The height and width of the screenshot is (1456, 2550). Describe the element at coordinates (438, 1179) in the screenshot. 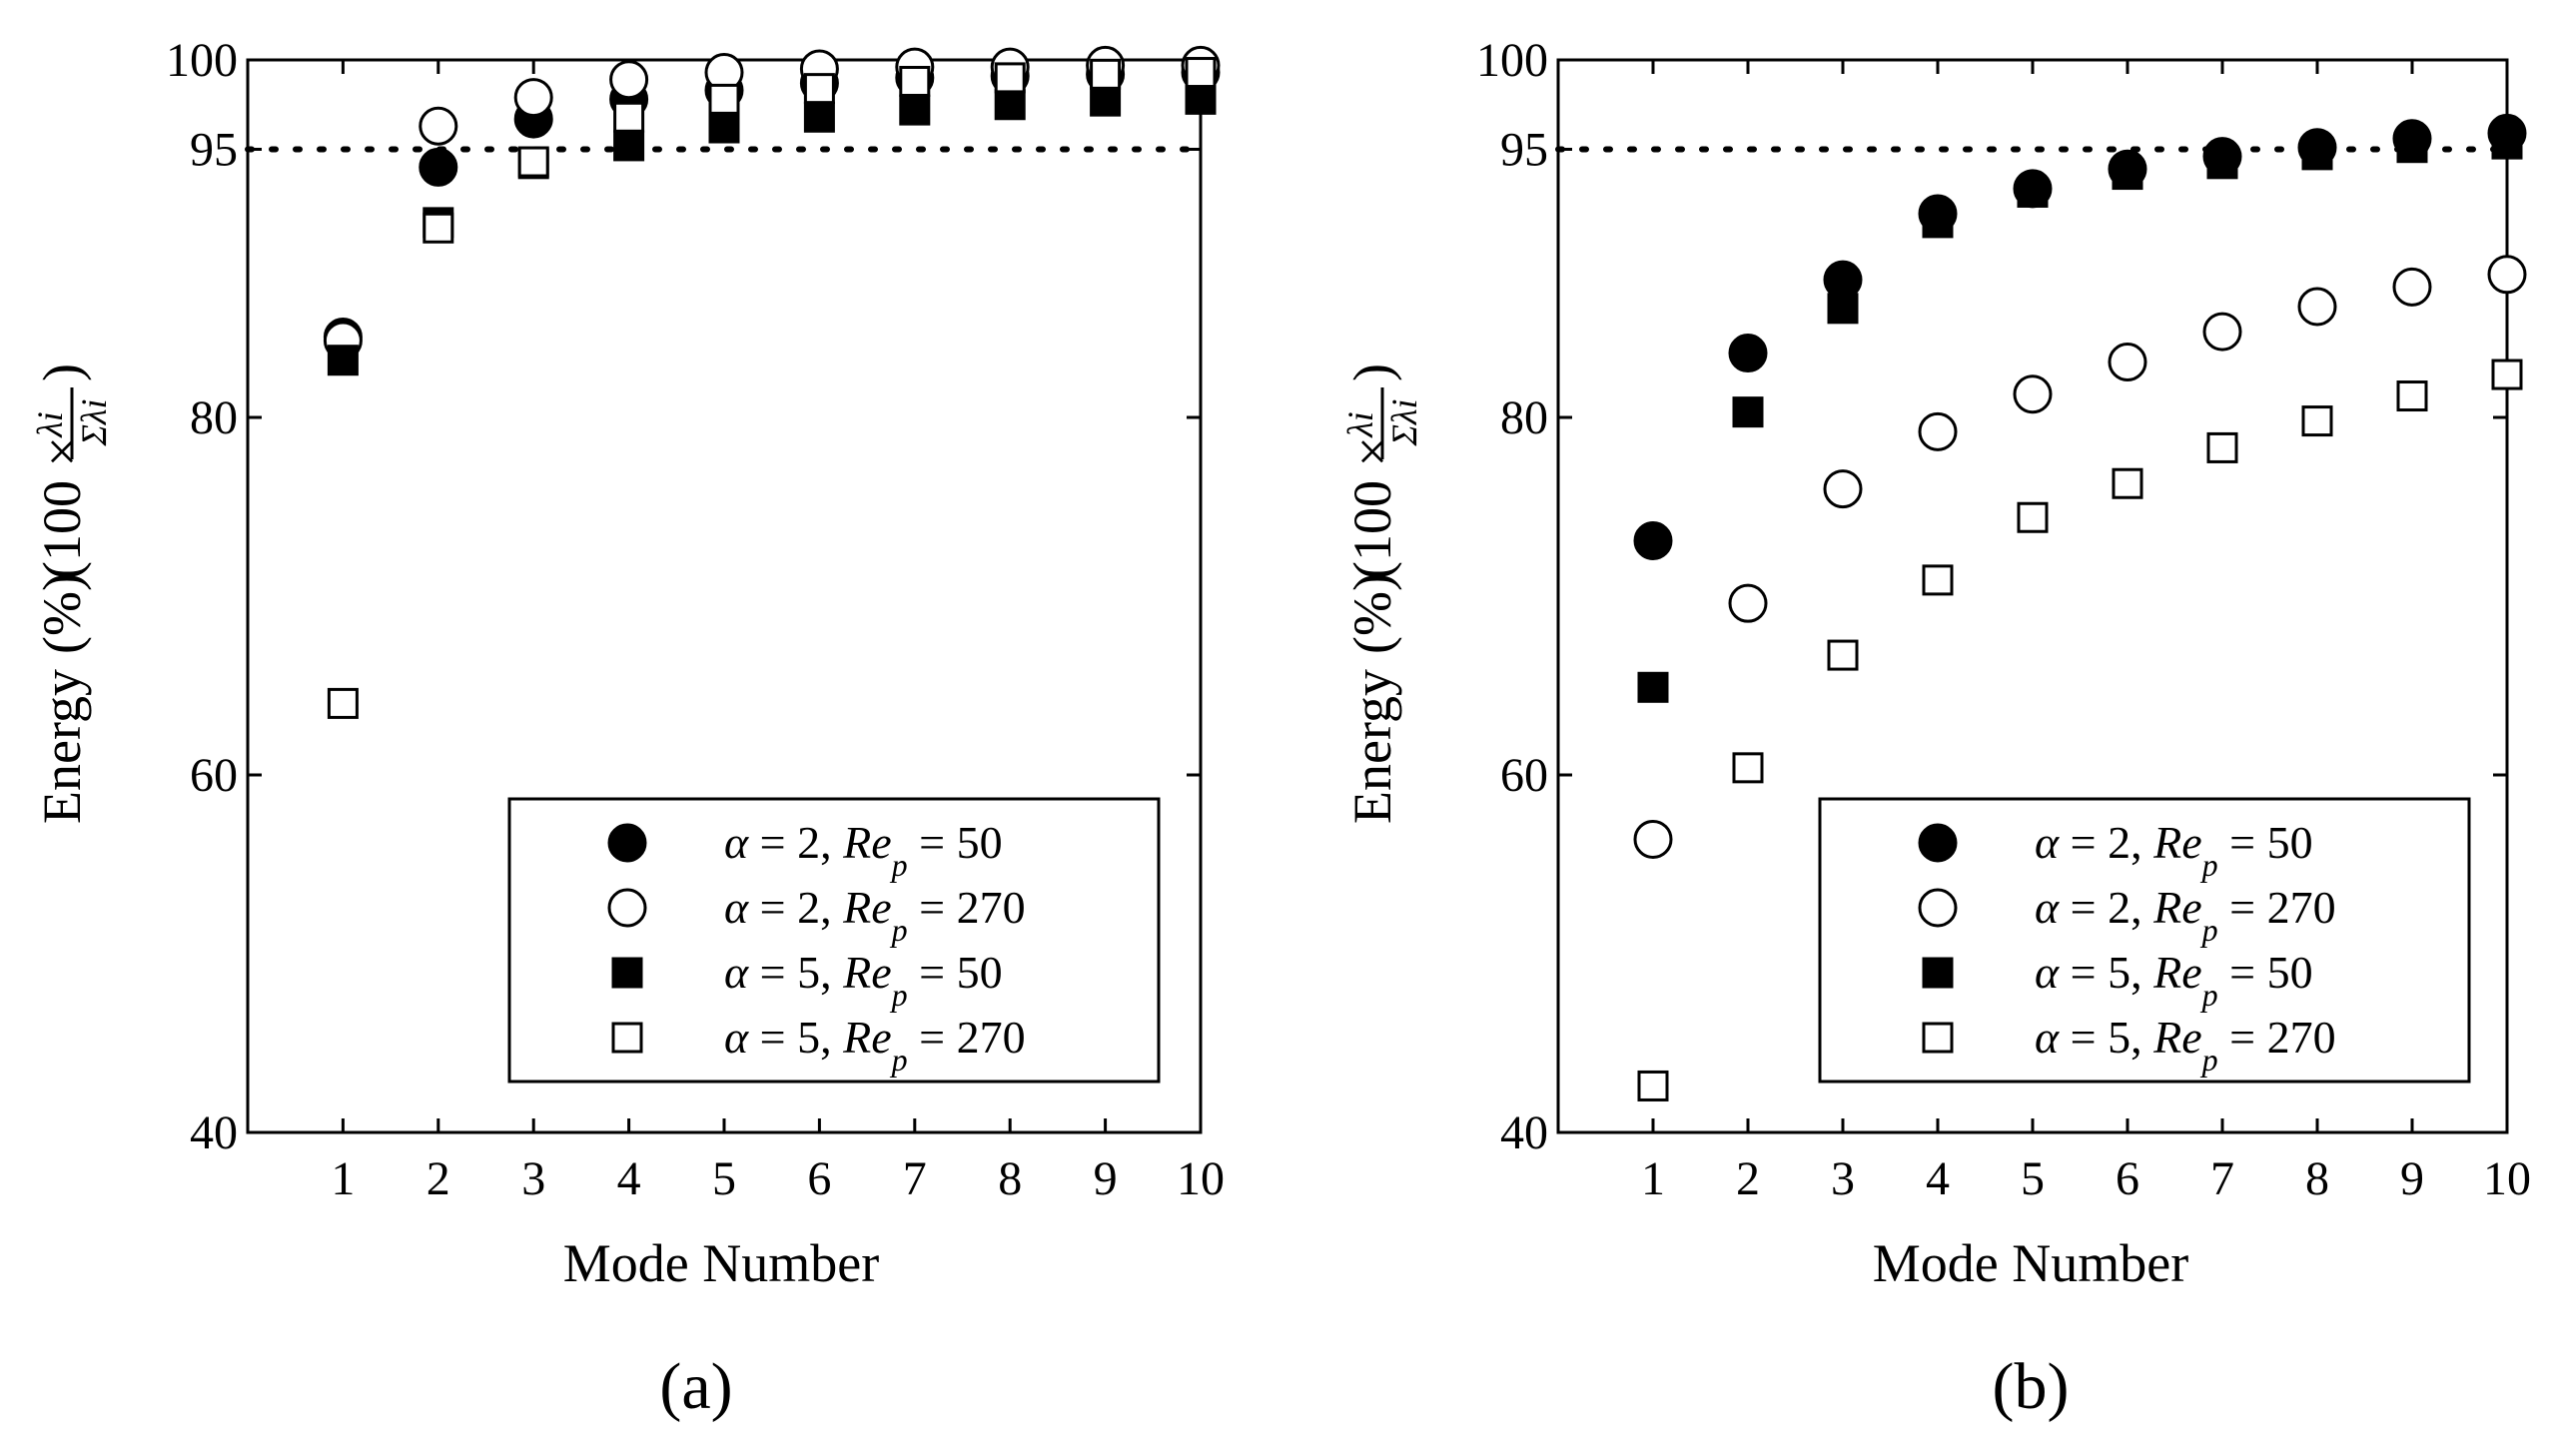

I see `x-tick-label: 2` at that location.